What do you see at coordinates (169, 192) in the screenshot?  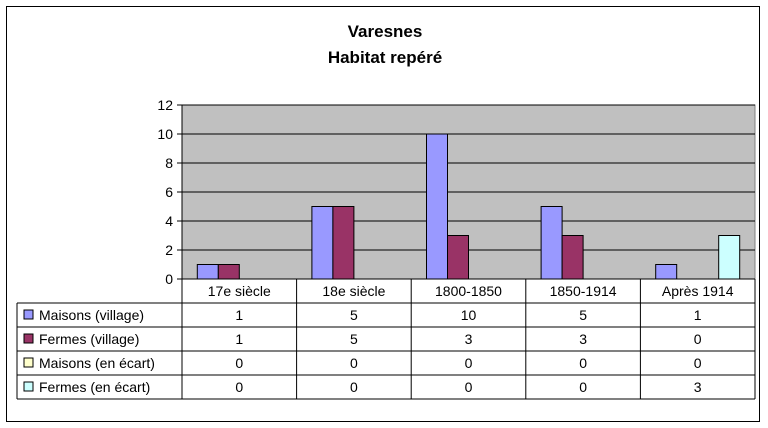 I see `y-tick-label: 6` at bounding box center [169, 192].